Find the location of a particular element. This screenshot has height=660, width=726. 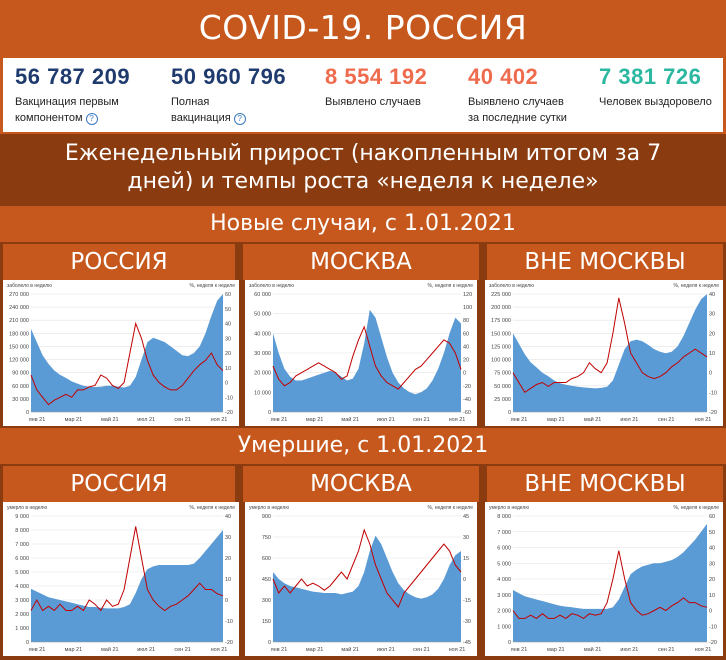

y2-tick-label: -40 is located at coordinates (467, 400).